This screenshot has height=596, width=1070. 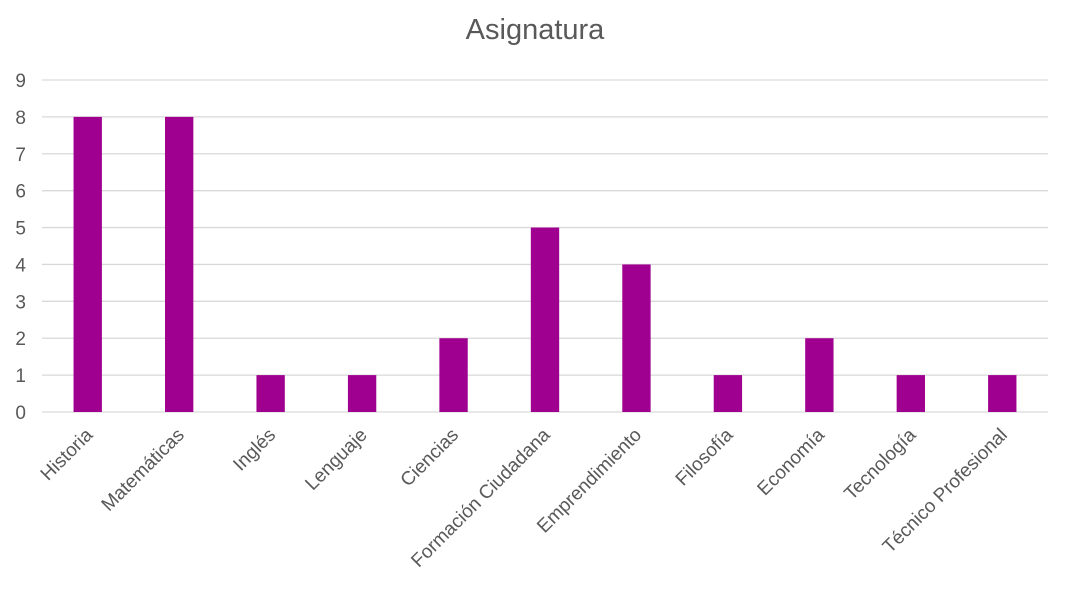 I want to click on y-tick-label: 9, so click(x=20, y=81).